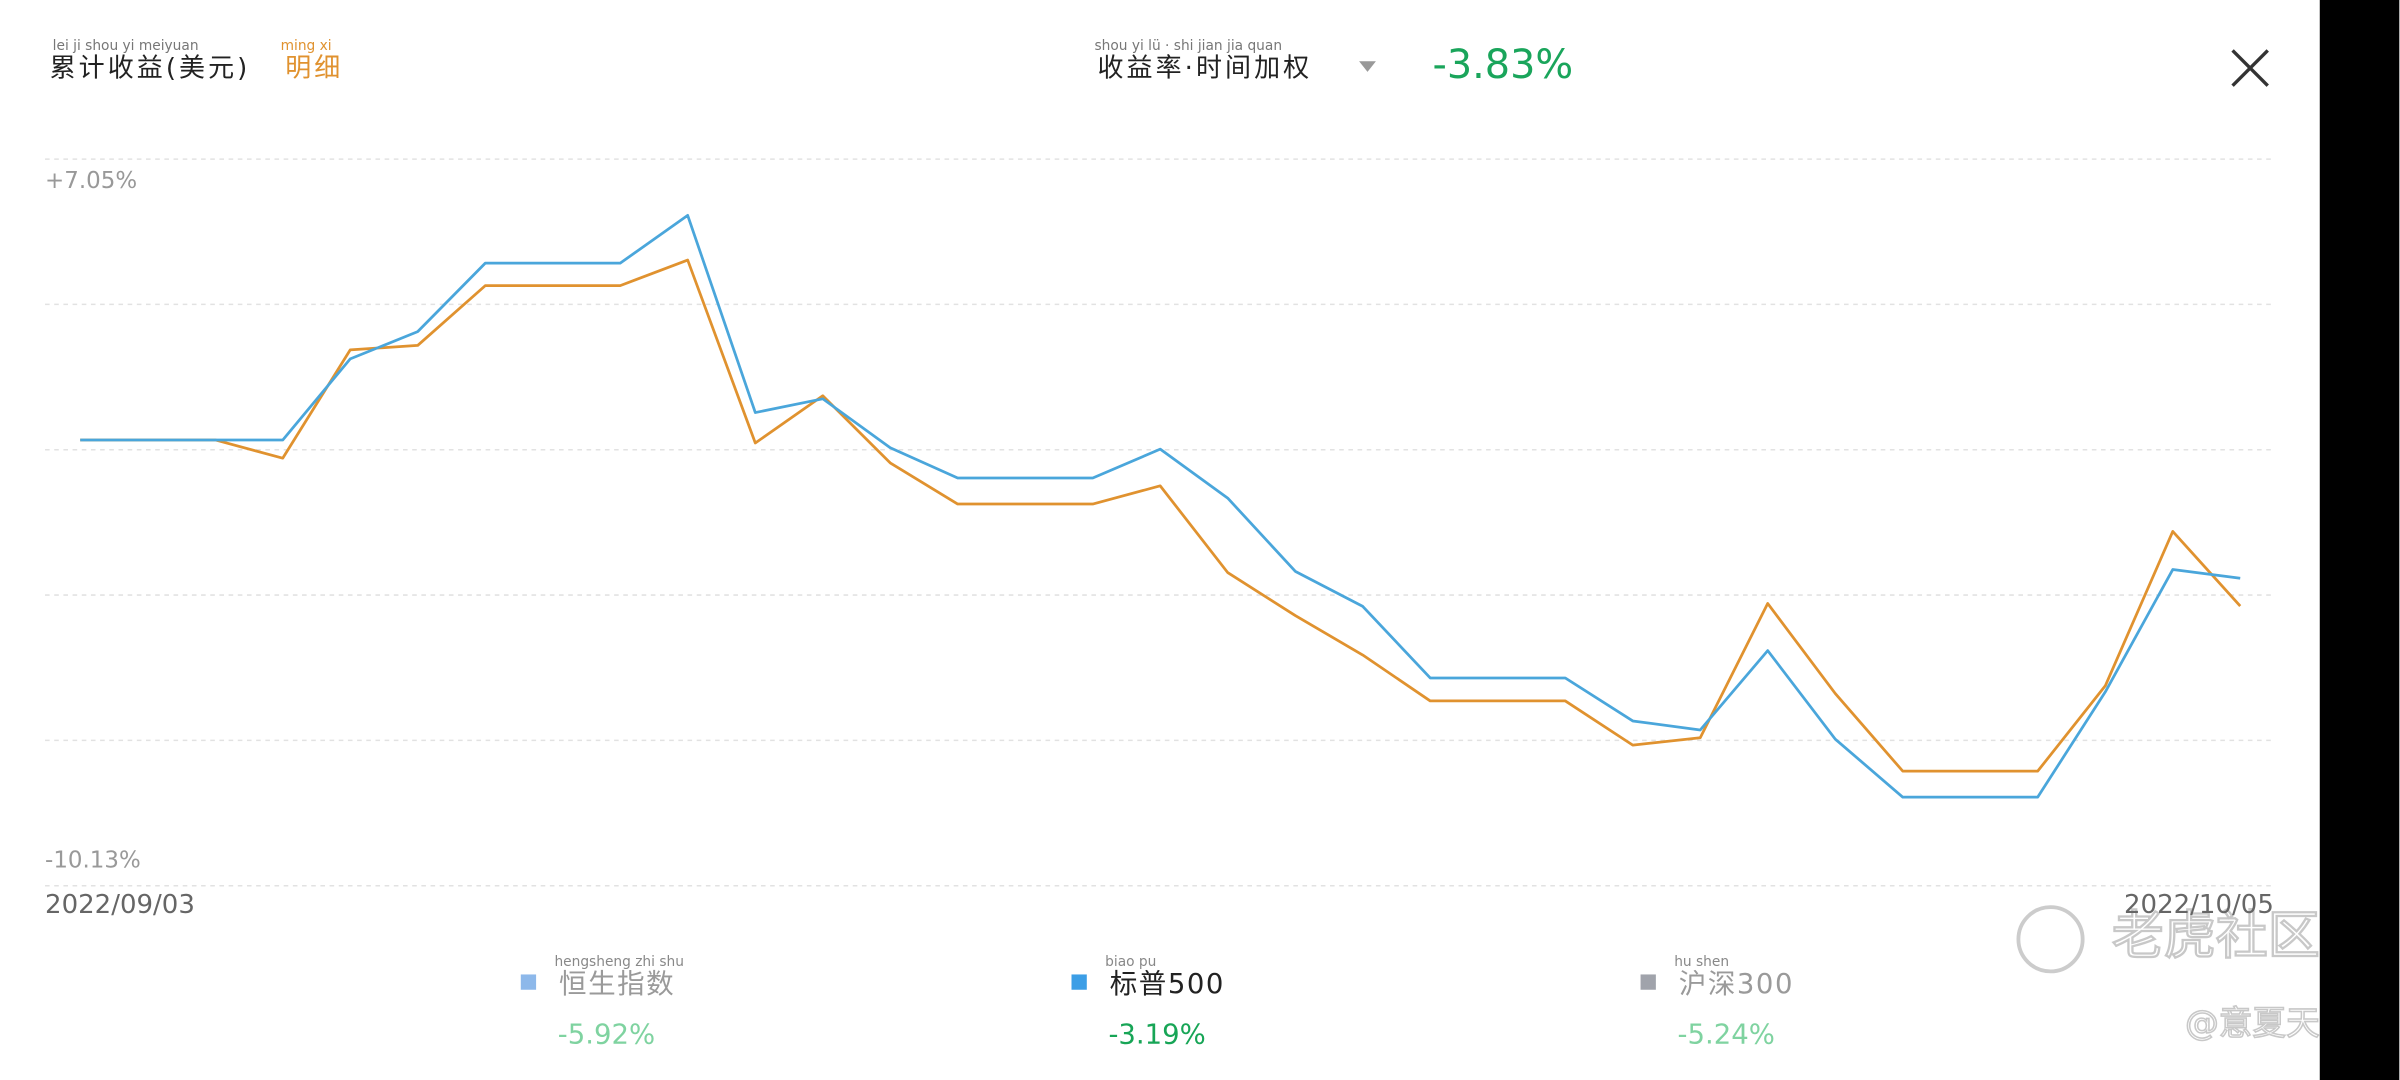 The image size is (2400, 1080). I want to click on dropdown-arrow, so click(1367, 66).